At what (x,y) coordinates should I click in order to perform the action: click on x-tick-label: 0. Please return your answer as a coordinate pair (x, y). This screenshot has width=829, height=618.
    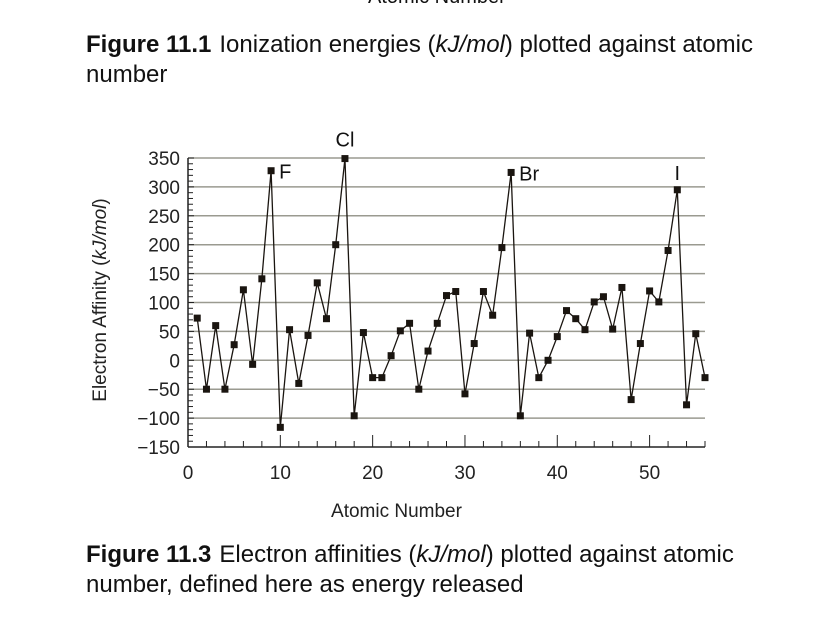
    Looking at the image, I should click on (188, 473).